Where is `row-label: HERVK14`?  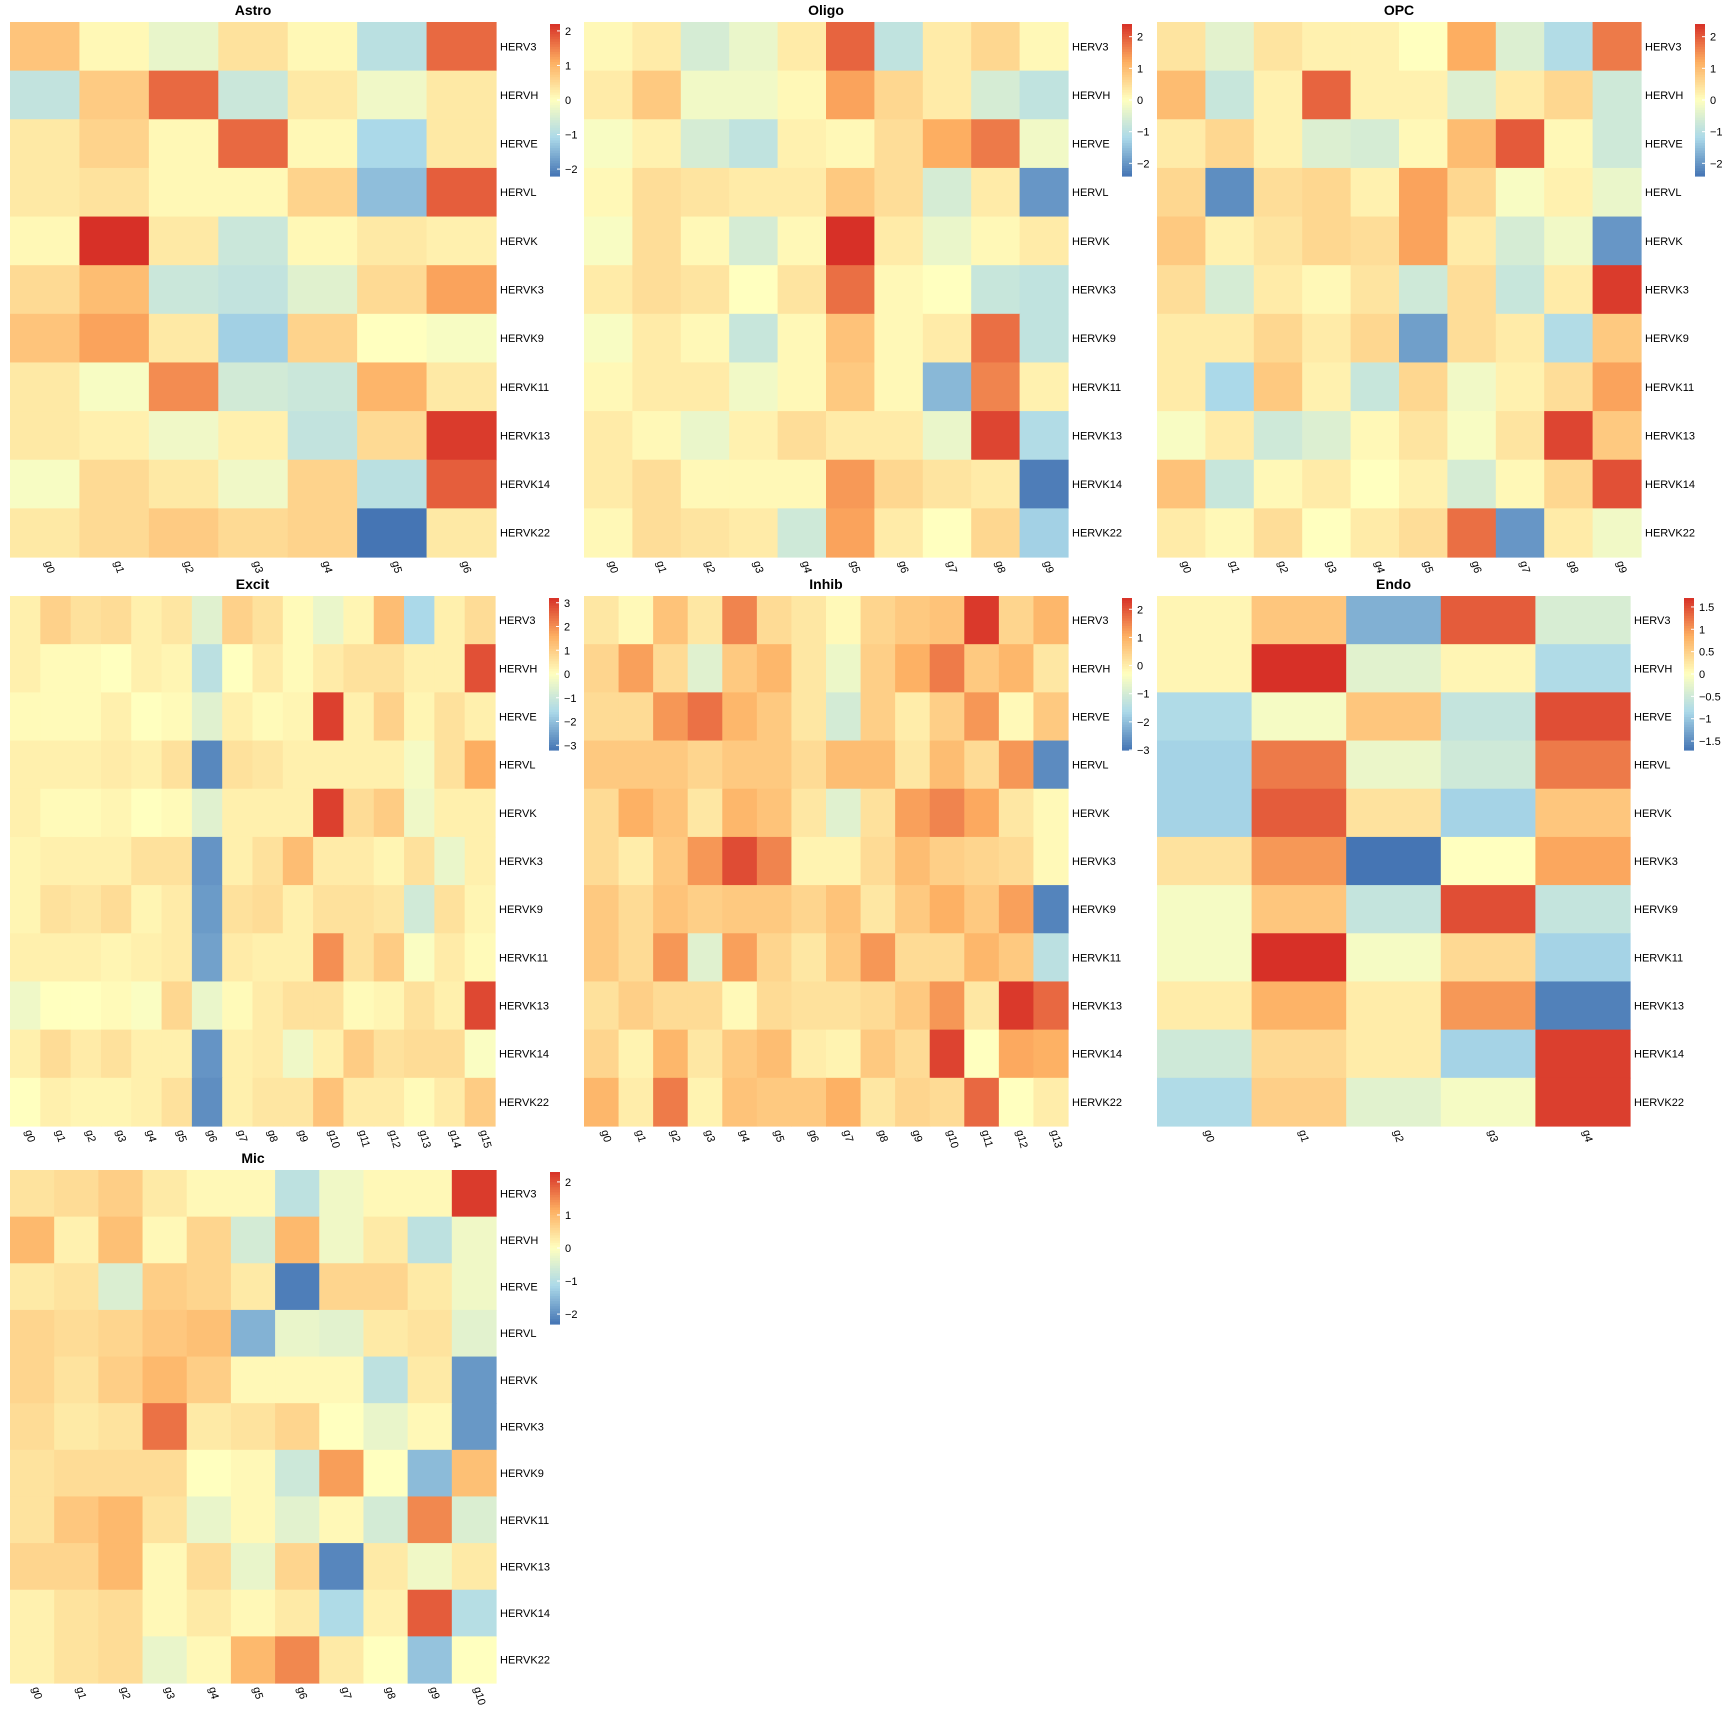 row-label: HERVK14 is located at coordinates (1097, 1055).